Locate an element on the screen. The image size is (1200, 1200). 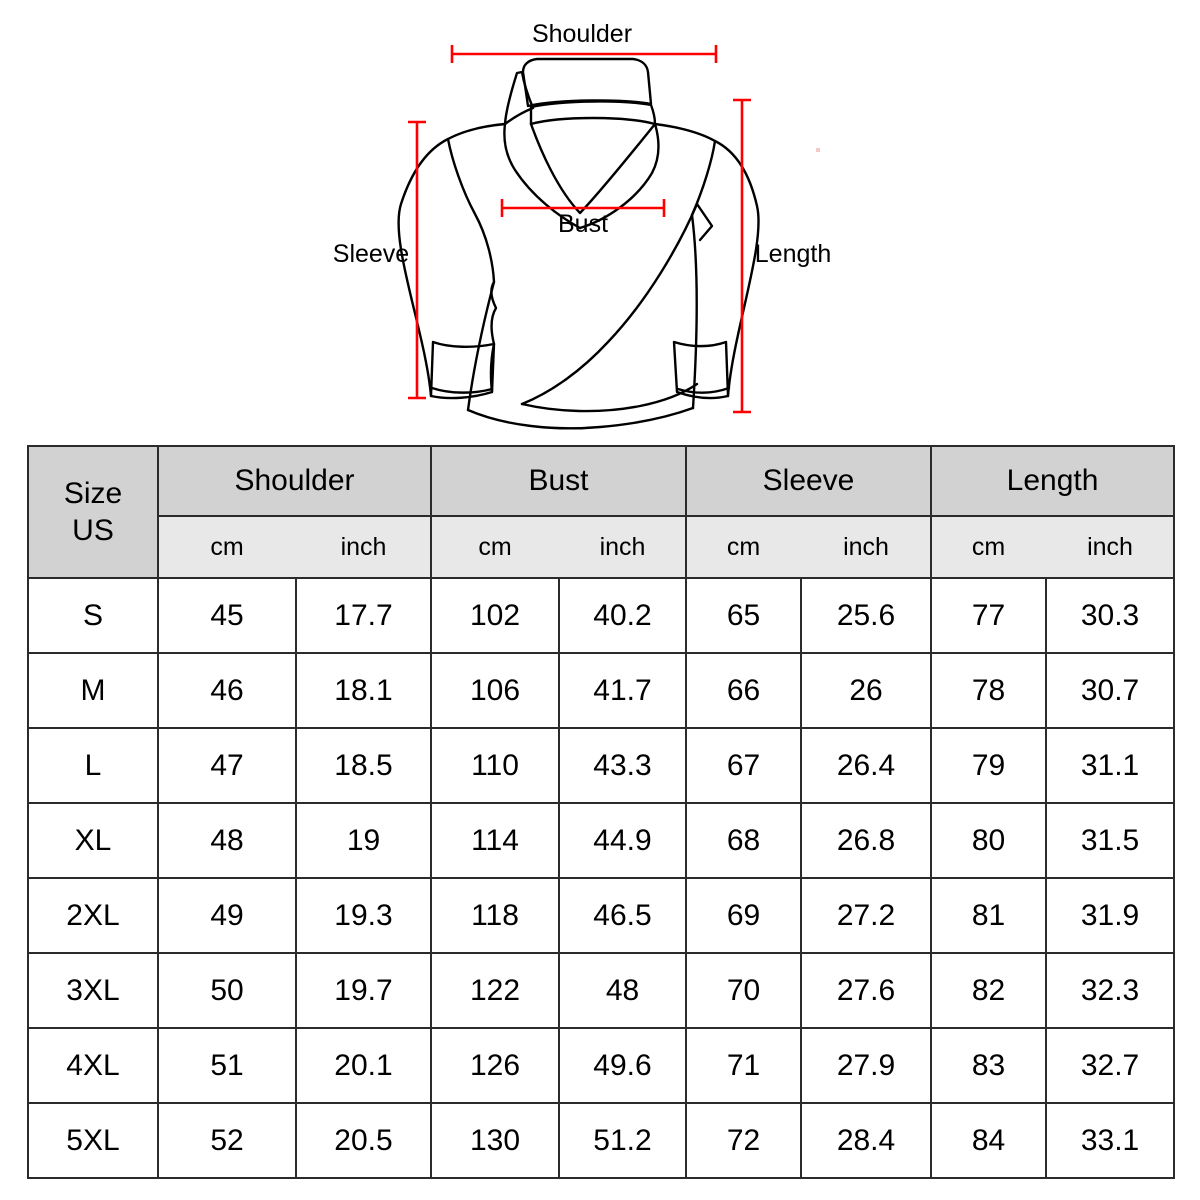
size-header-line2: US is located at coordinates (93, 530).